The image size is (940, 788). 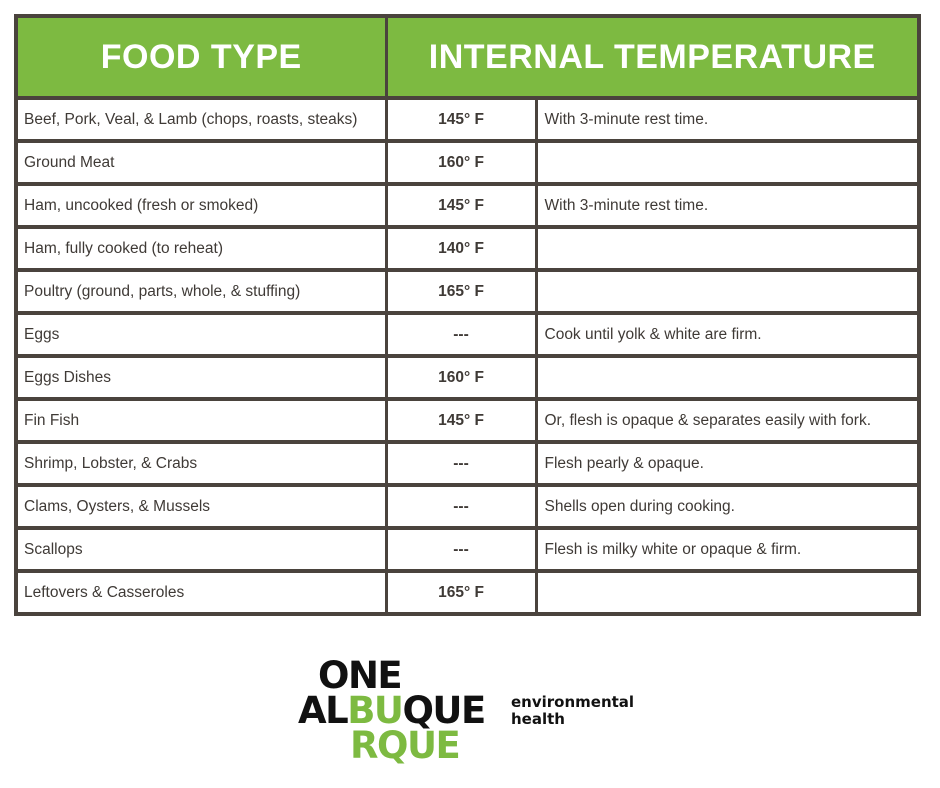 I want to click on note-cell: Cook until yolk & white are firm., so click(x=727, y=334).